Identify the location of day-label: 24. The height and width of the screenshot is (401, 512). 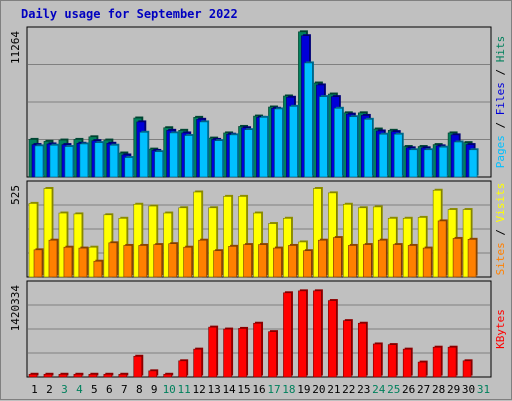
(379, 389).